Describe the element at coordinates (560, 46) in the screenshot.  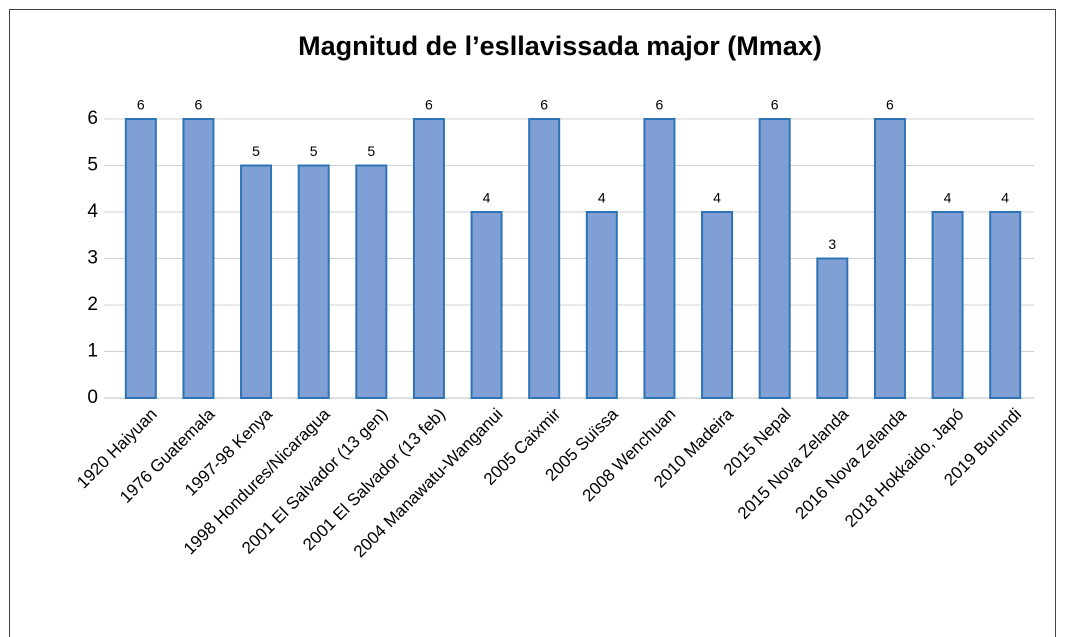
I see `chart-title: Magnitud de l’esllavissada major (Mmax)` at that location.